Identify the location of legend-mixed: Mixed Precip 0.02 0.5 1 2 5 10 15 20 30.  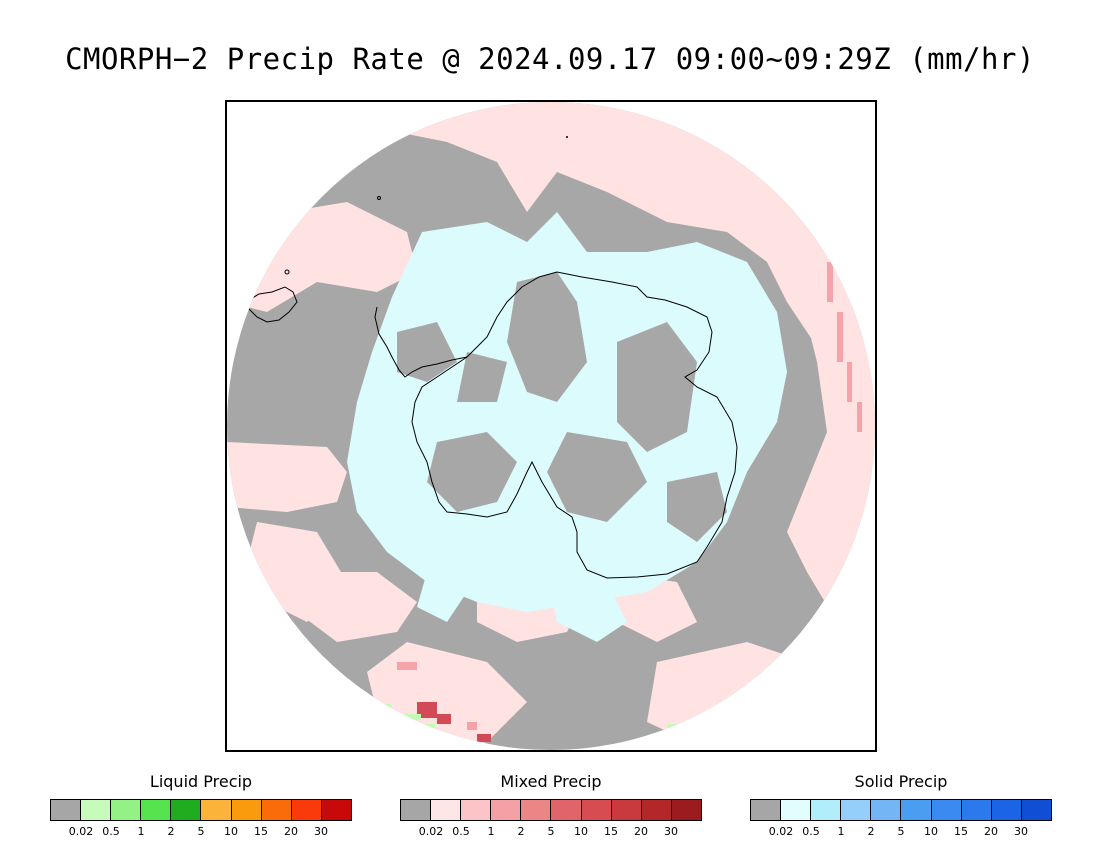
(551, 805).